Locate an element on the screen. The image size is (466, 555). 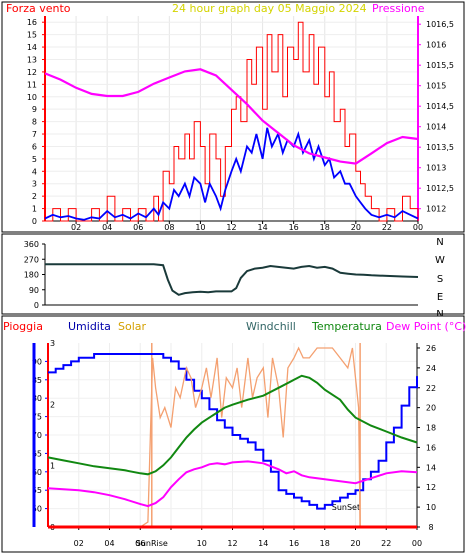
y-tick-label: 180 is located at coordinates (31, 275).